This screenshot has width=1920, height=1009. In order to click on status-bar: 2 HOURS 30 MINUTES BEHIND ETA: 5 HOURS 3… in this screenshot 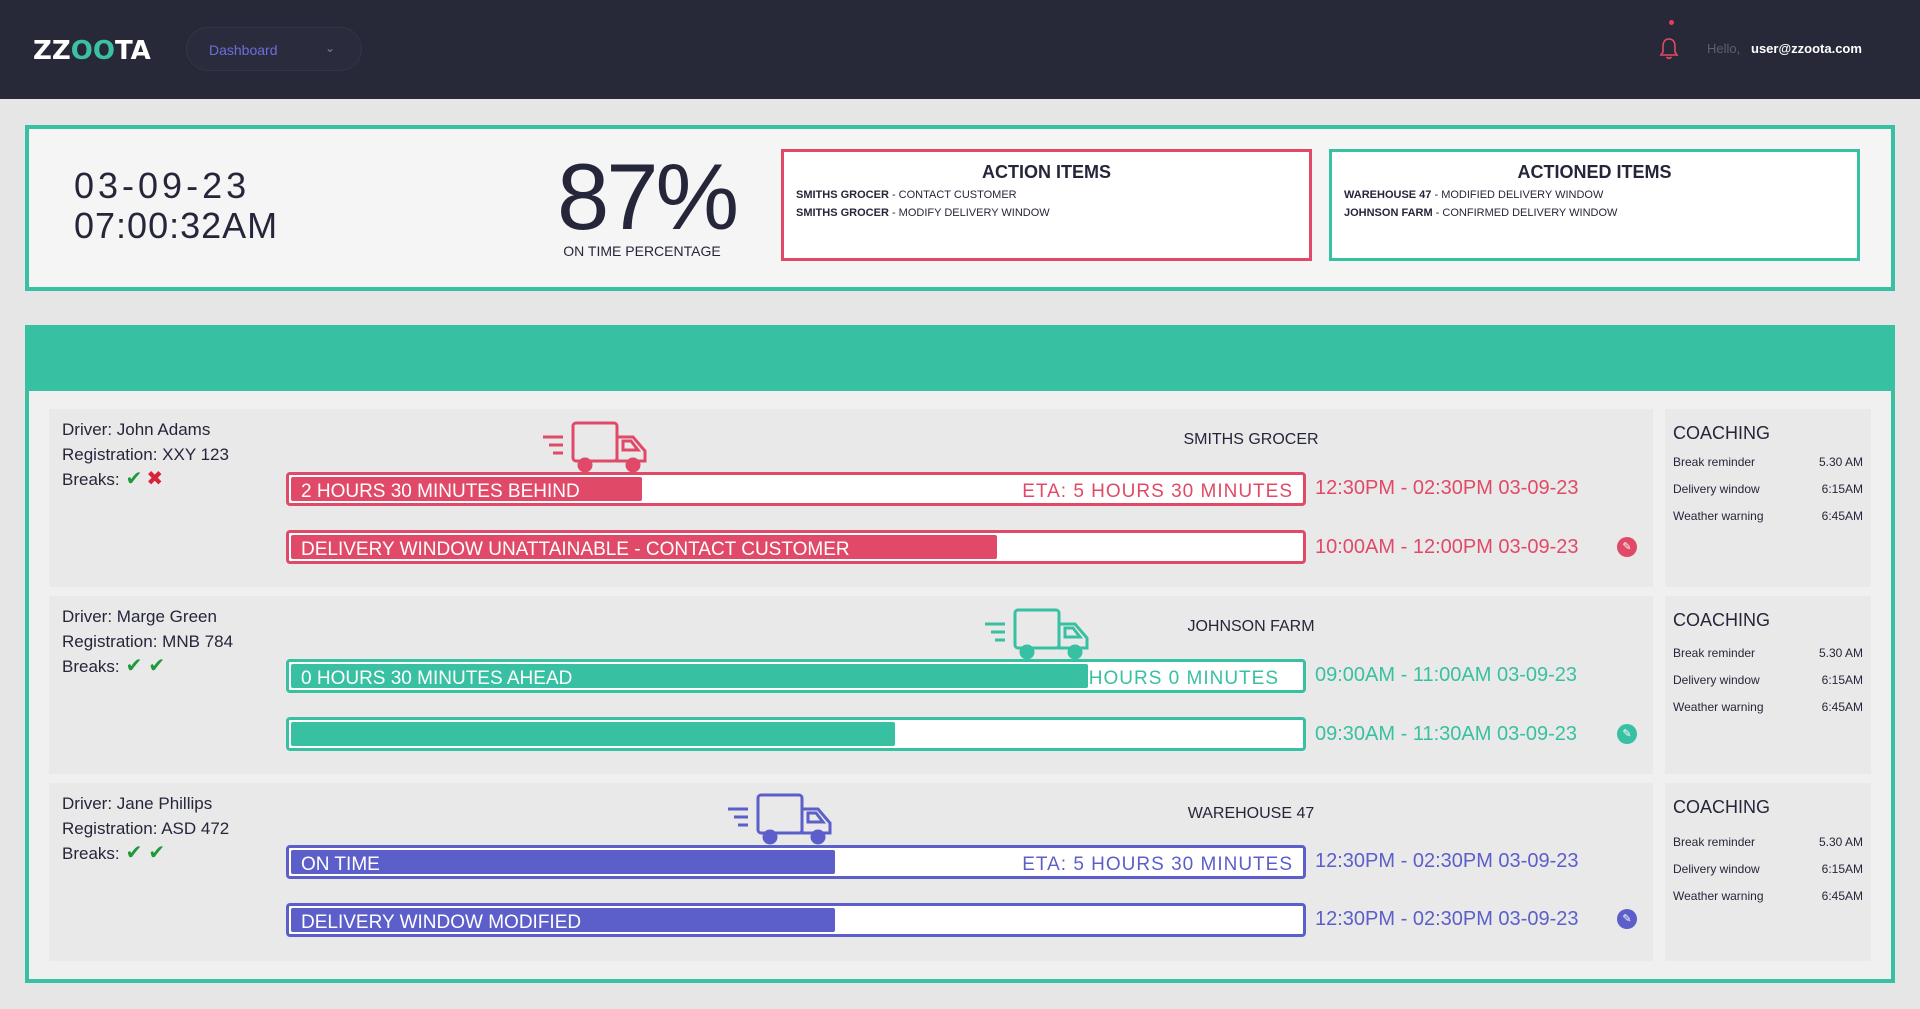, I will do `click(796, 489)`.